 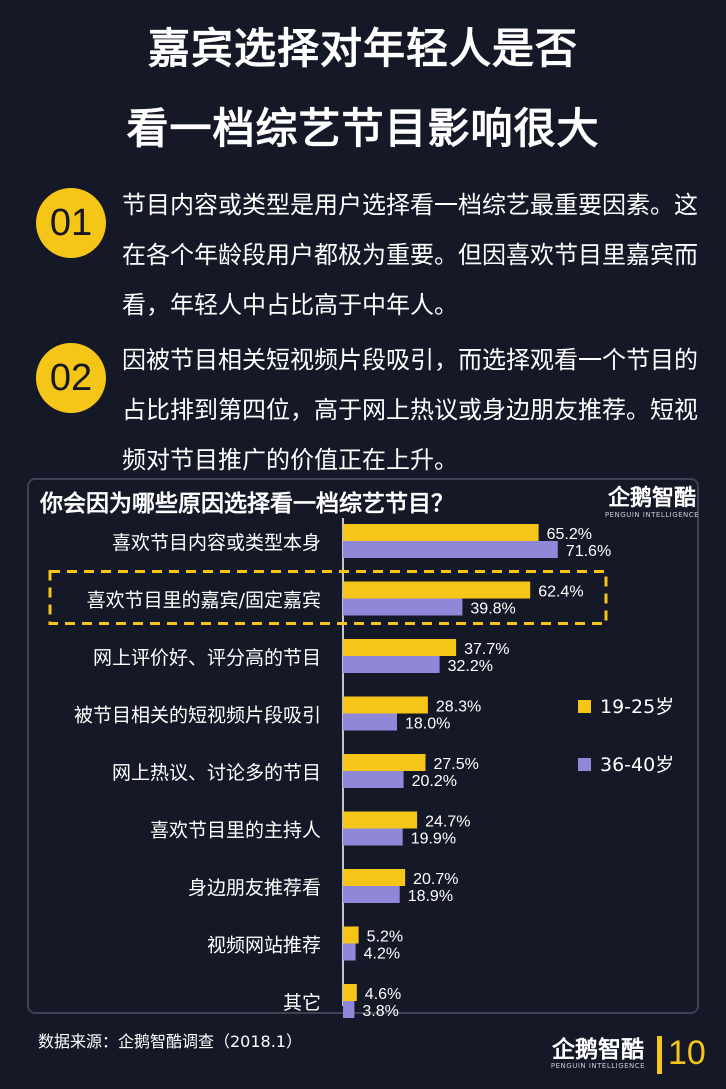 What do you see at coordinates (598, 1066) in the screenshot?
I see `footer-logo-subtext: PENGUIN INTELLIGENCE` at bounding box center [598, 1066].